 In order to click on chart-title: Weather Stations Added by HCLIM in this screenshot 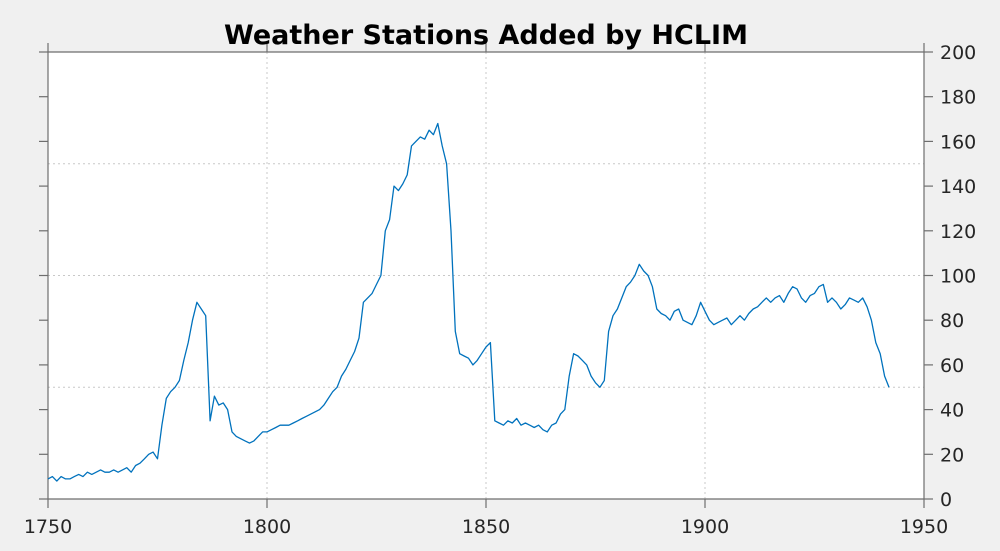, I will do `click(486, 35)`.